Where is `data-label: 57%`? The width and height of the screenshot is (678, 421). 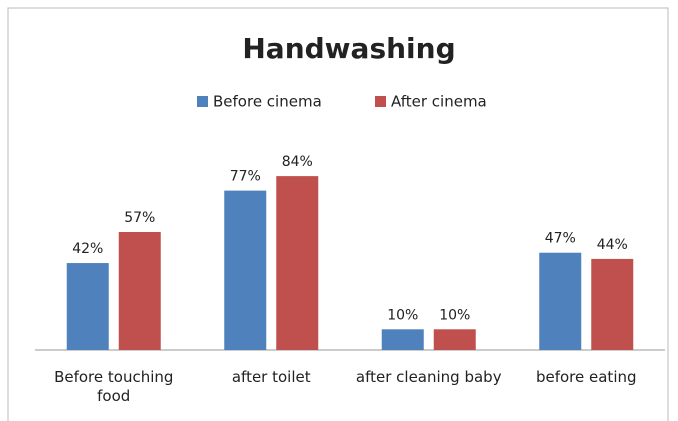
data-label: 57% is located at coordinates (139, 218).